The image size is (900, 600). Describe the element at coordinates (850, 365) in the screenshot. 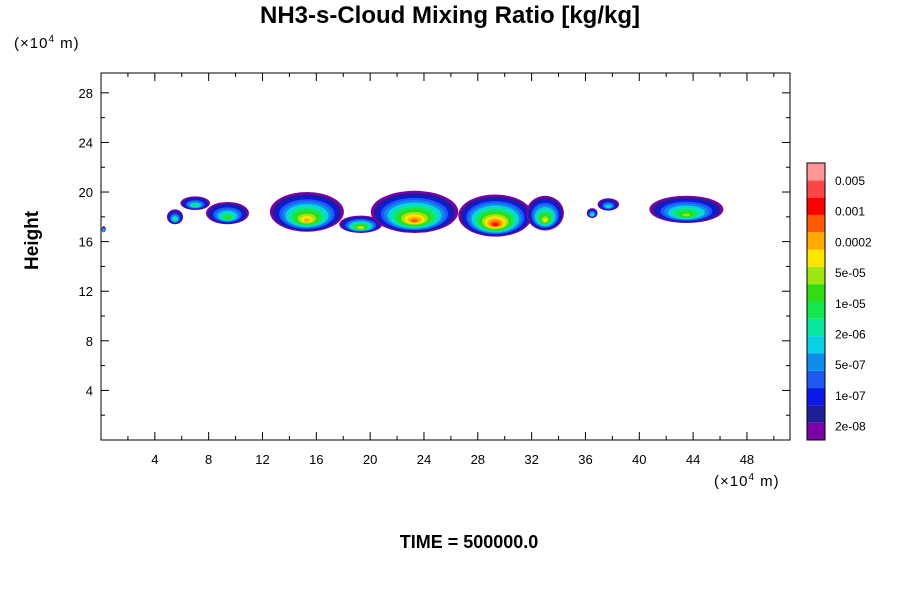

I see `colorbar-label: 5e-07` at that location.